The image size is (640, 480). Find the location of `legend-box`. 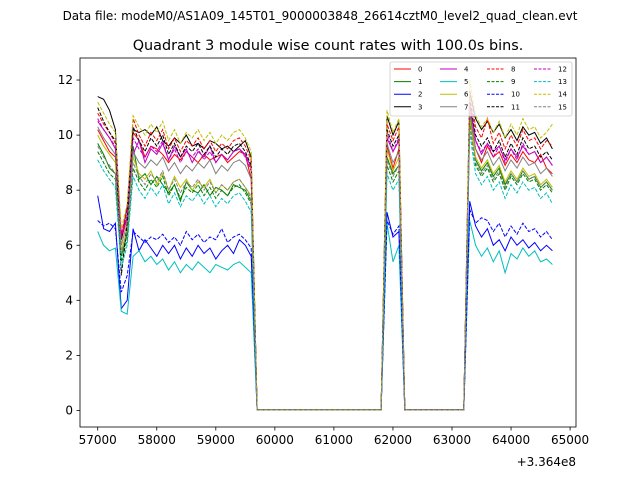

legend-box is located at coordinates (481, 89).